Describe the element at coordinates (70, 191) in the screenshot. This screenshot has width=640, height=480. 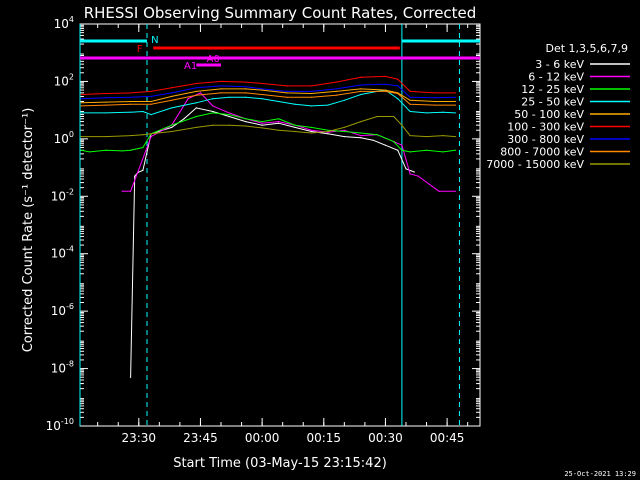
I see `y-tick-exponent: -2` at that location.